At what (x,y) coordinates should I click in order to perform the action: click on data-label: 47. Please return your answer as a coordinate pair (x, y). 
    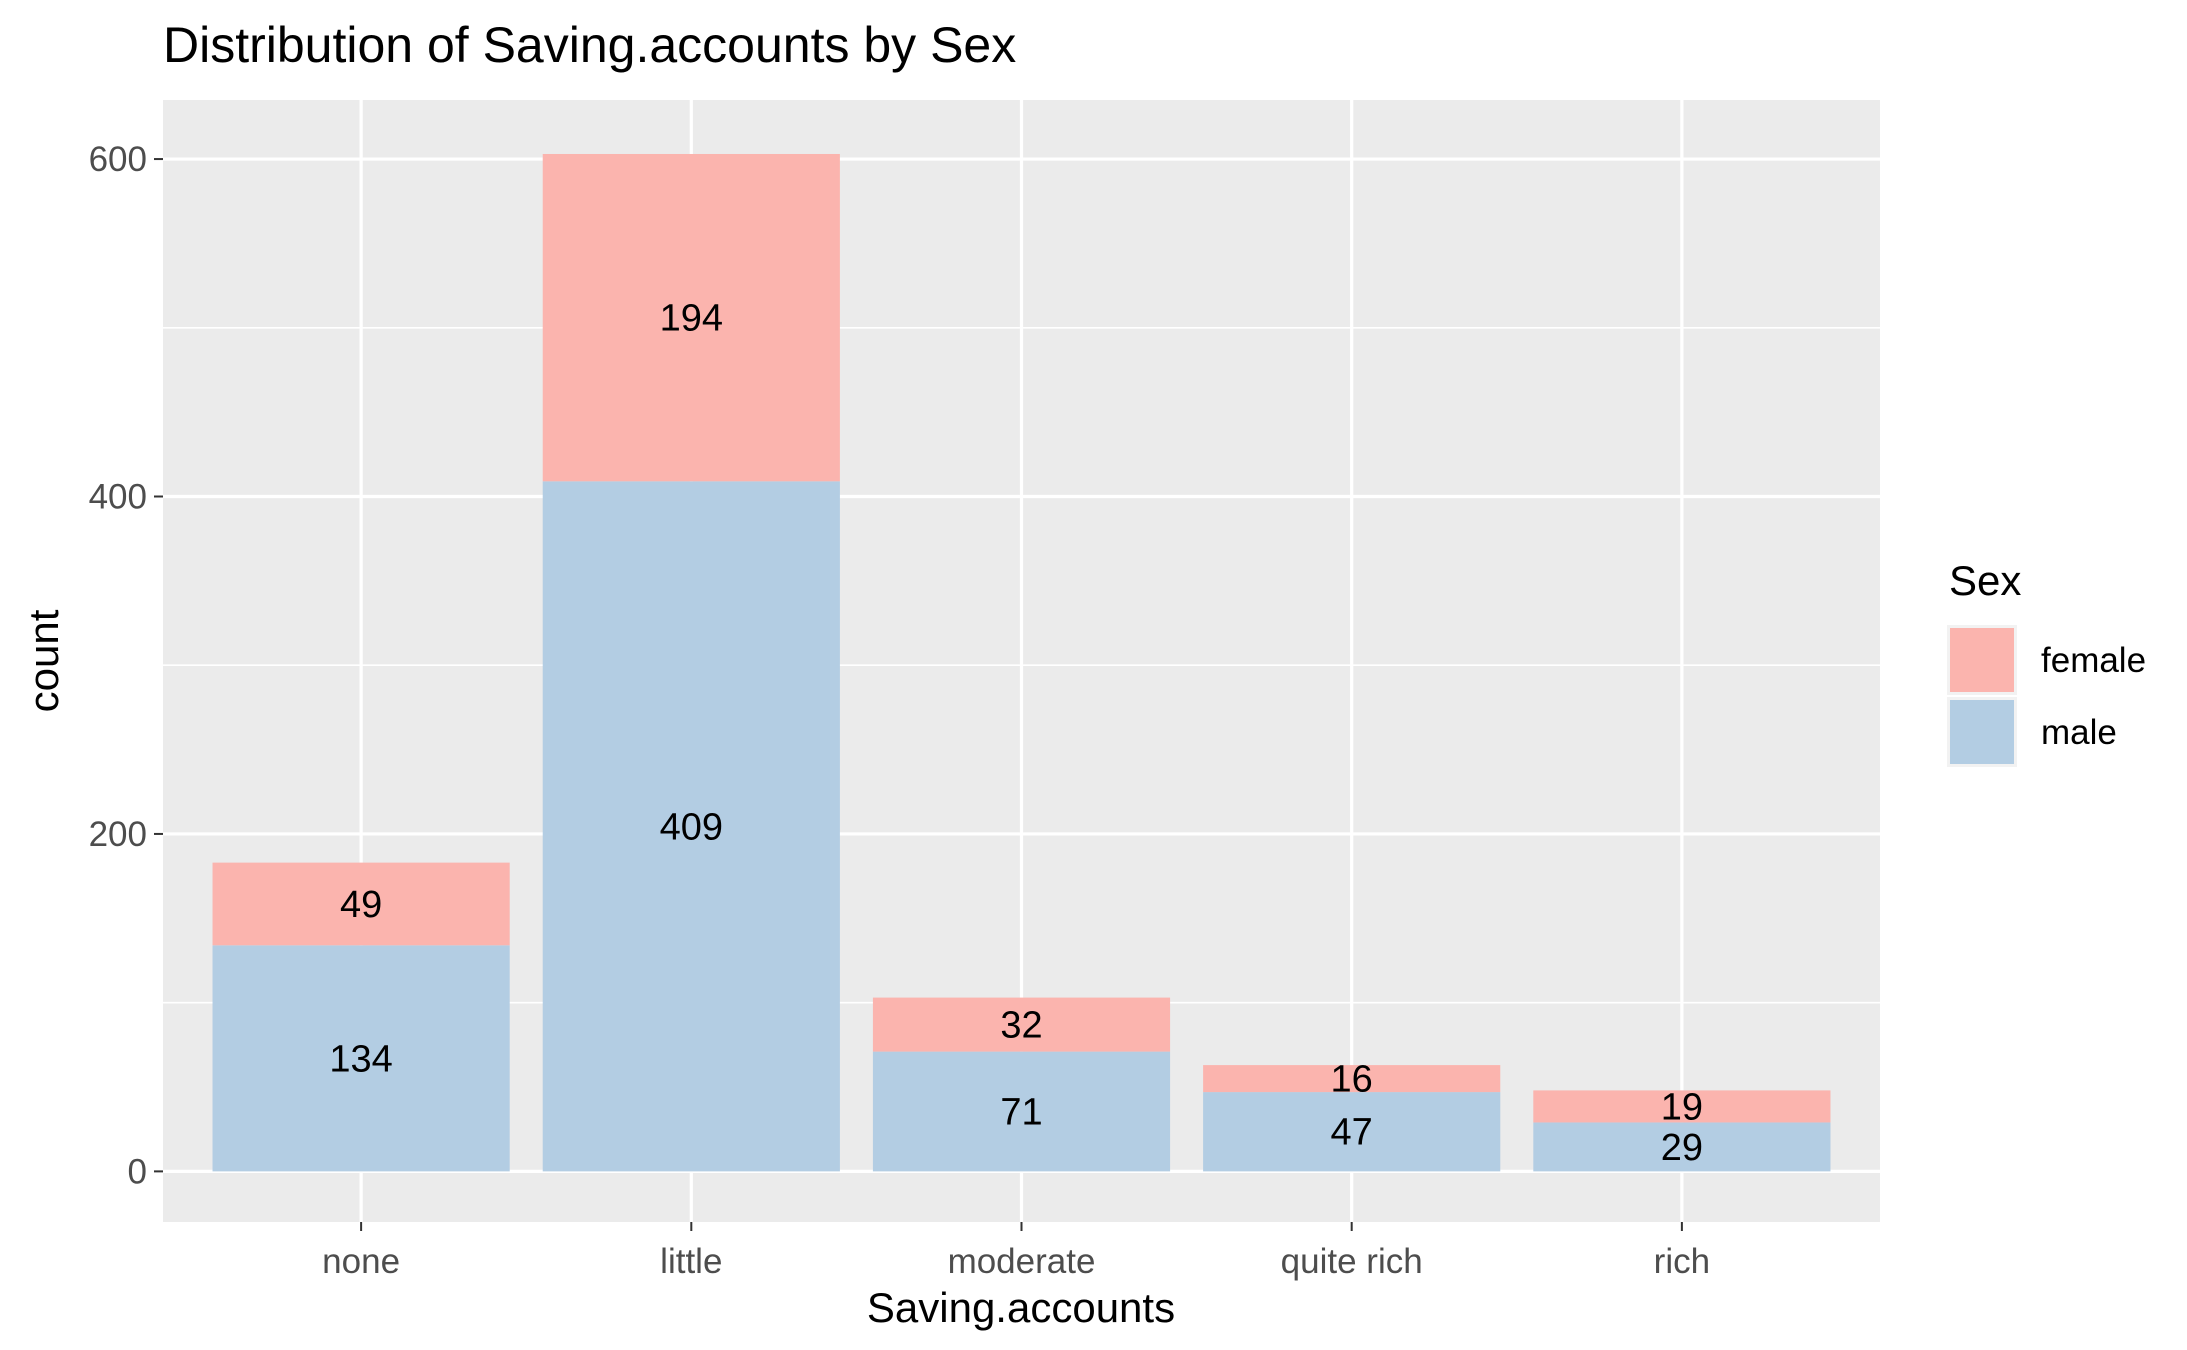
    Looking at the image, I should click on (1352, 1133).